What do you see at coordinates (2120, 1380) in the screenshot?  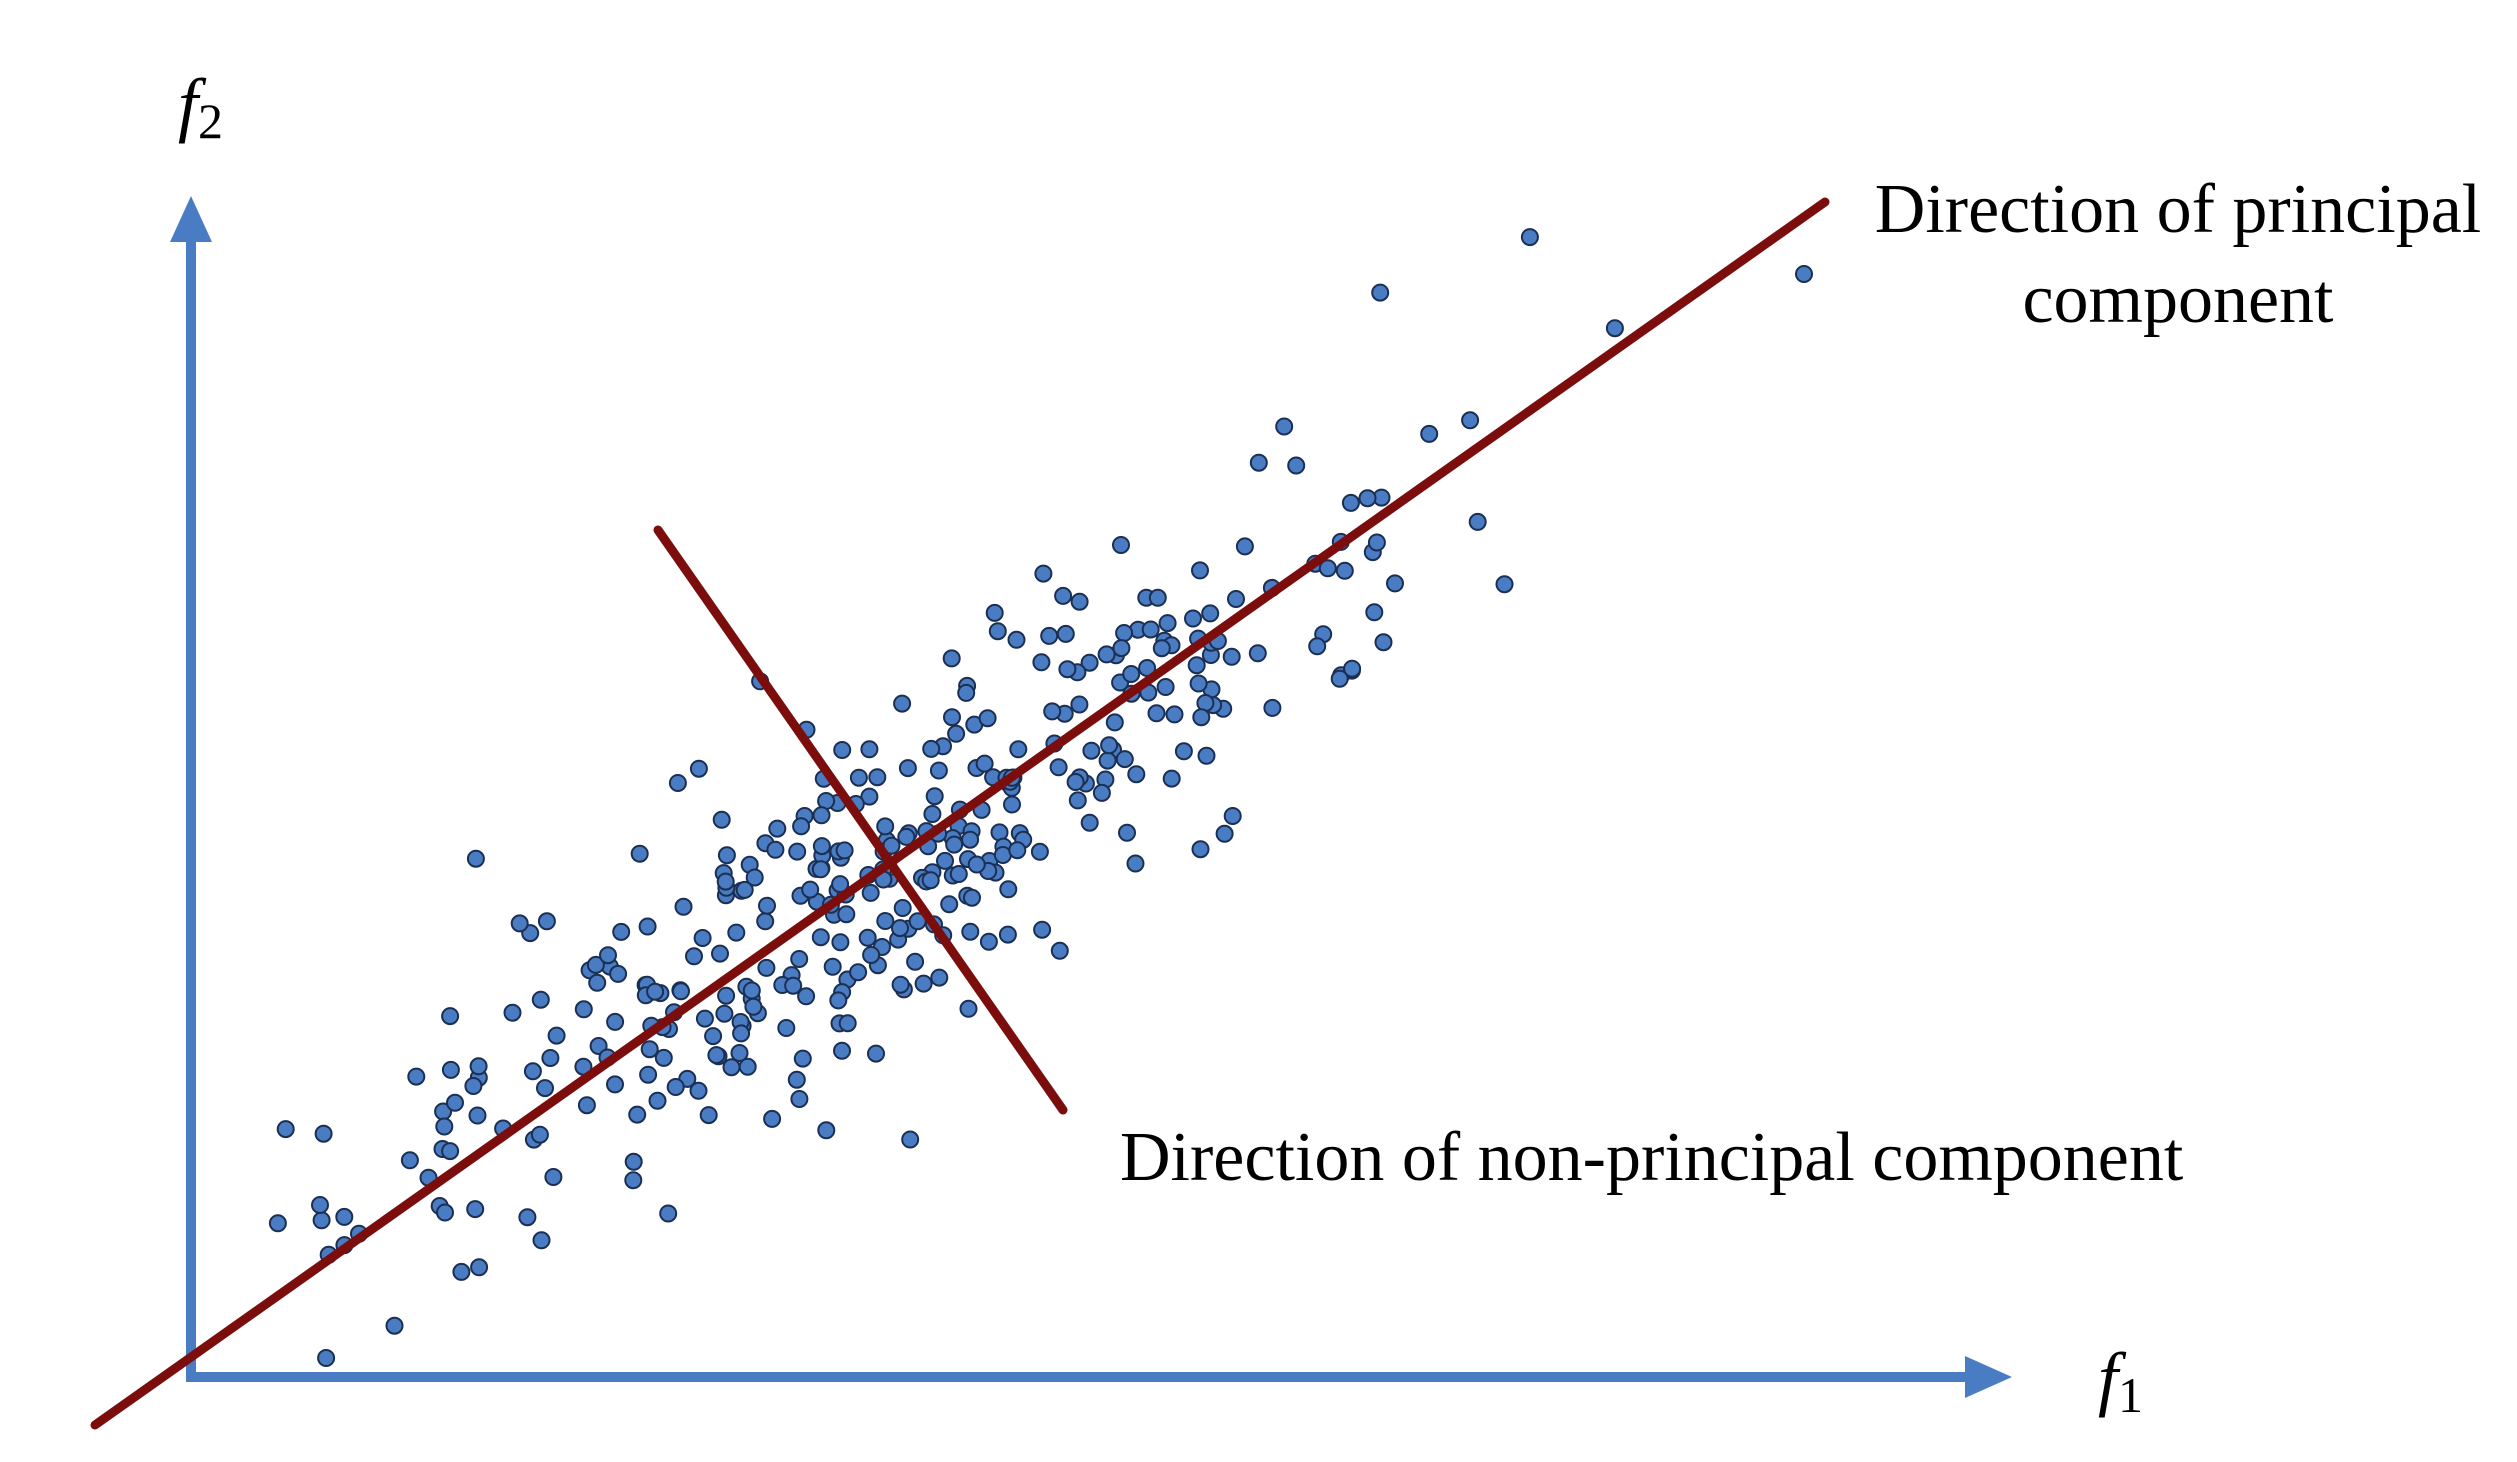 I see `x-axis-label: f1` at bounding box center [2120, 1380].